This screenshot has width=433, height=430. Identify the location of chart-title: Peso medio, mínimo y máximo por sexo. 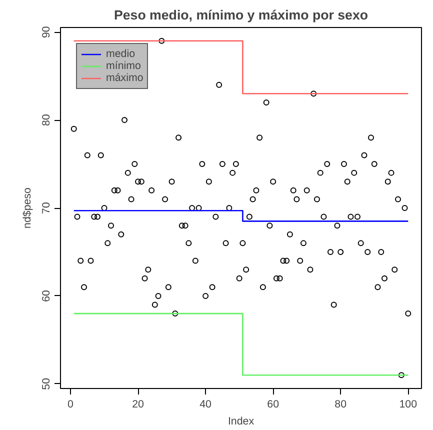
(241, 15).